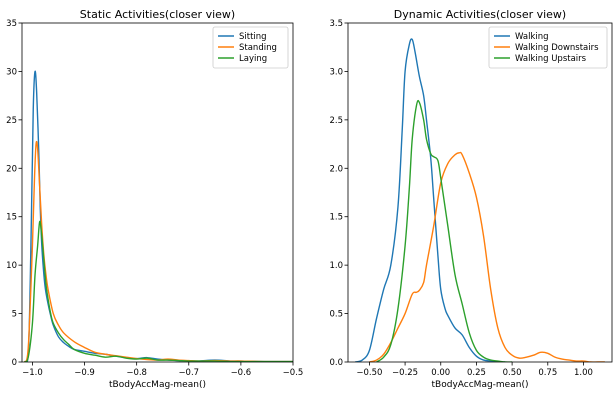 The image size is (613, 394). Describe the element at coordinates (84, 373) in the screenshot. I see `x-tick-label: −0.9` at that location.